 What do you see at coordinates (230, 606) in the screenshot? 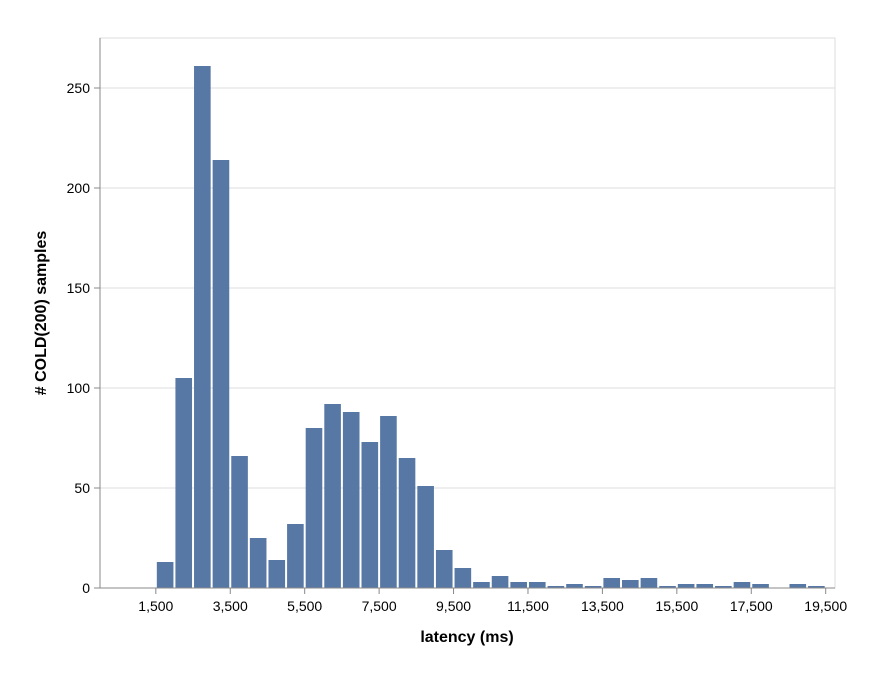
I see `x-tick-label: 3,500` at bounding box center [230, 606].